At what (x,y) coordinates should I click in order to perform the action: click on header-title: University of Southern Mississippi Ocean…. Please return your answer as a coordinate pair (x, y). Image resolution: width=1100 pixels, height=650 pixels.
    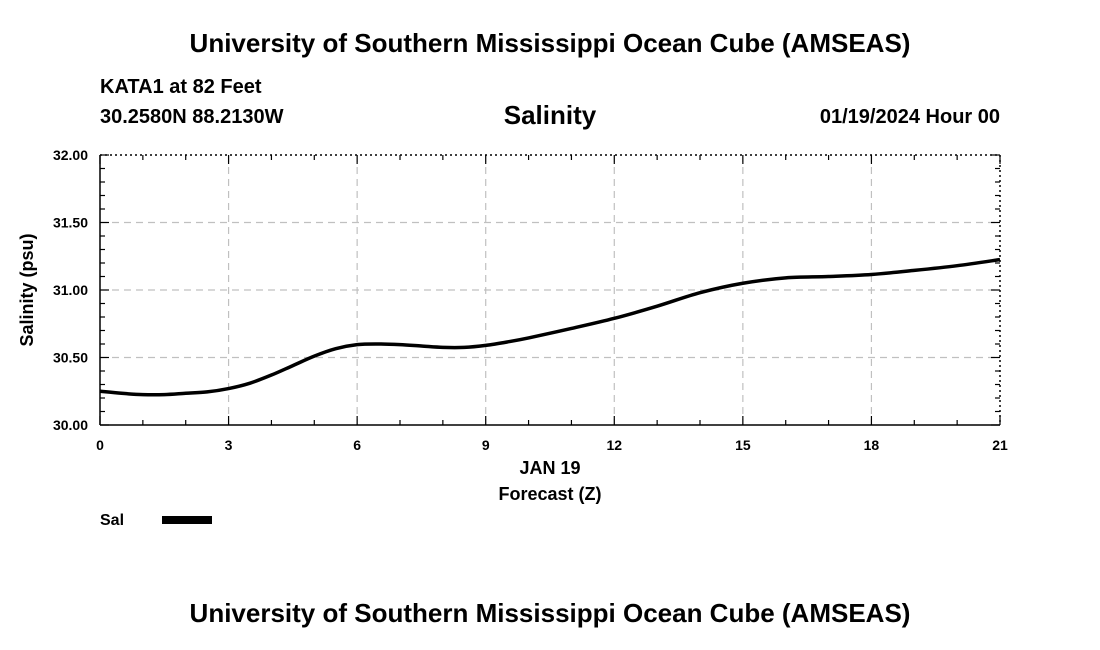
    Looking at the image, I should click on (550, 43).